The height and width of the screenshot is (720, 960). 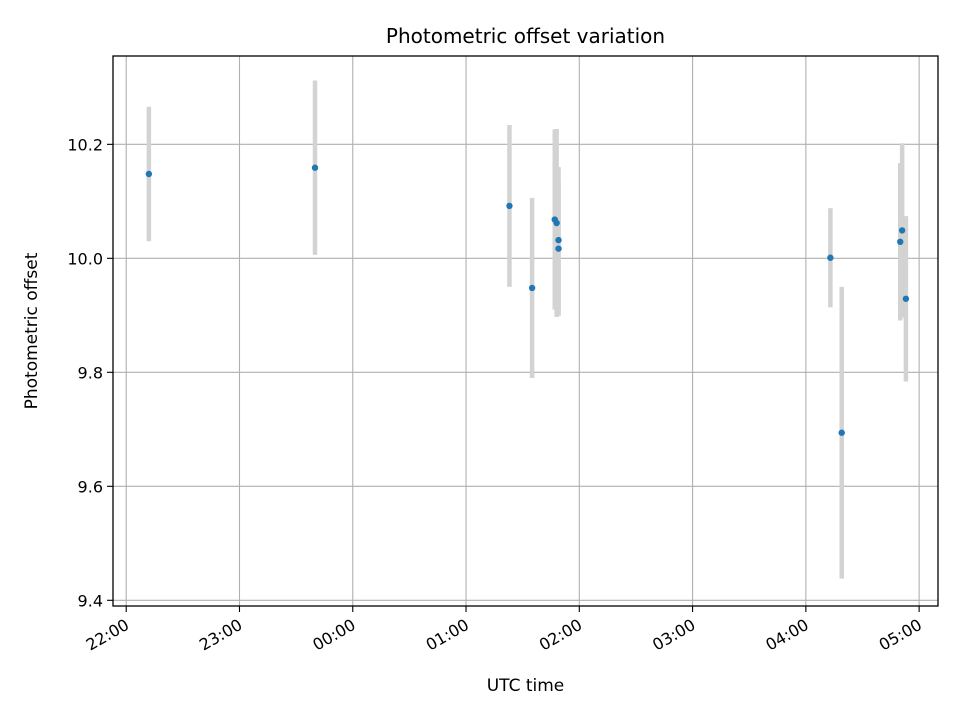 What do you see at coordinates (90, 372) in the screenshot?
I see `y-tick-label: 9.8` at bounding box center [90, 372].